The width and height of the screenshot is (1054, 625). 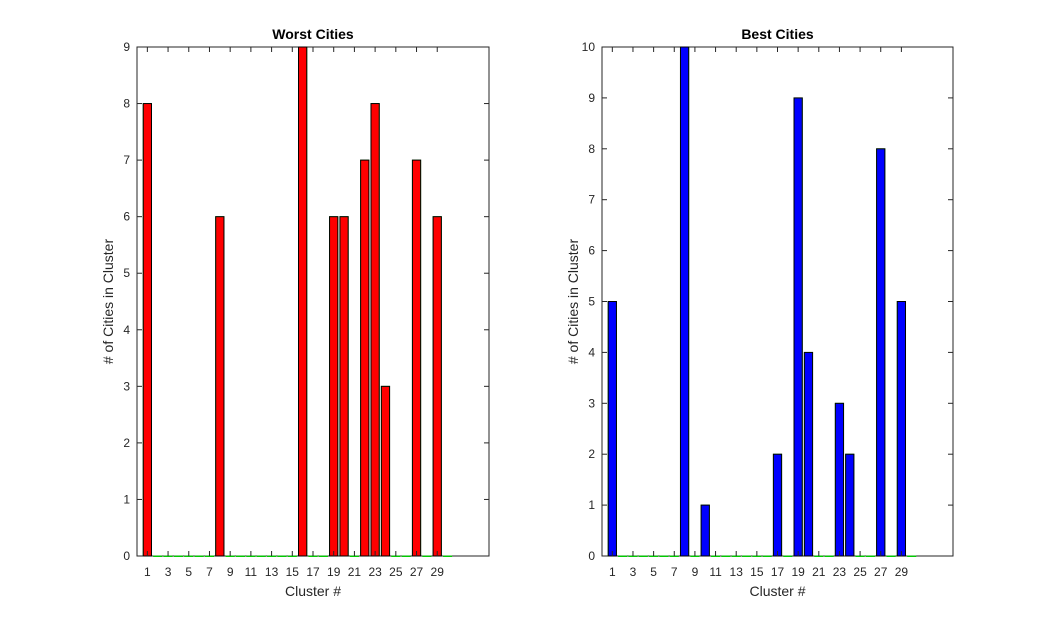 I want to click on best-xtick-label: 21, so click(x=819, y=572).